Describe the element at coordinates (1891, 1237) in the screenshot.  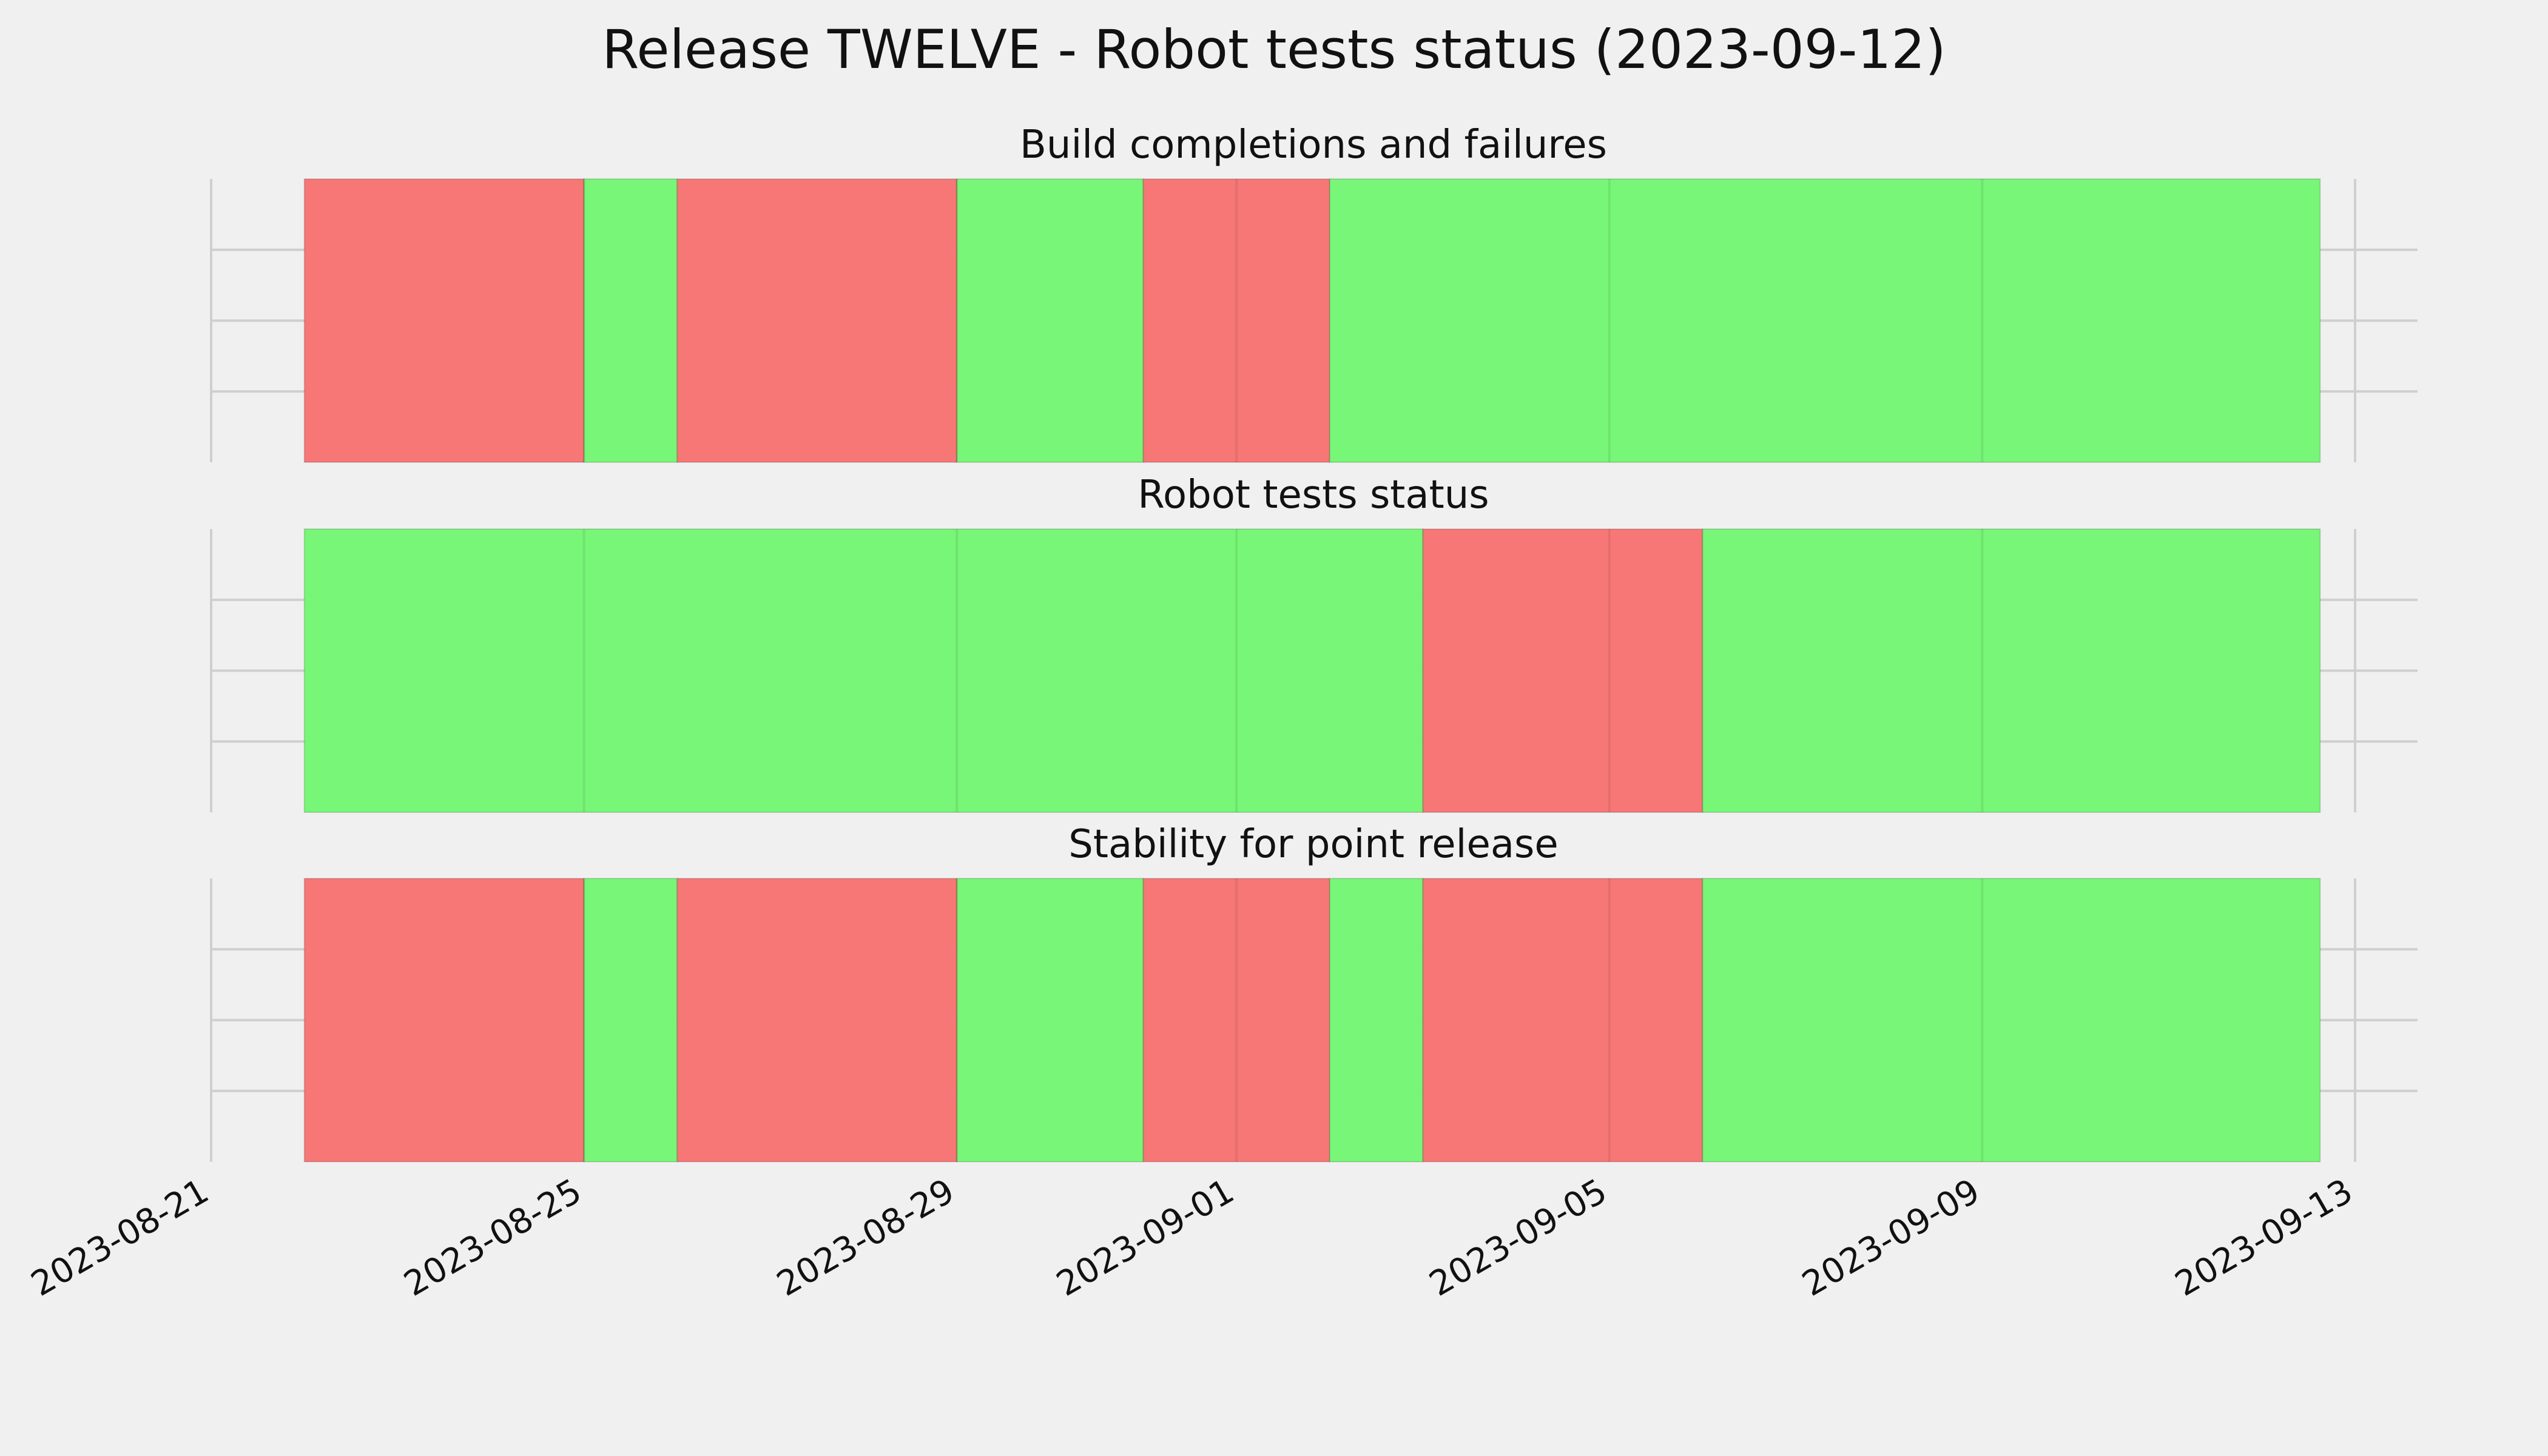
I see `x-tick-label: 2023-09-09` at that location.